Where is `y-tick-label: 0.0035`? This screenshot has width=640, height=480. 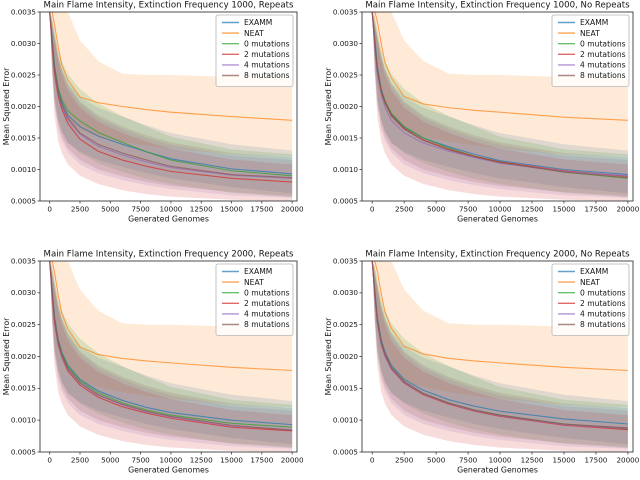 y-tick-label: 0.0035 is located at coordinates (23, 11).